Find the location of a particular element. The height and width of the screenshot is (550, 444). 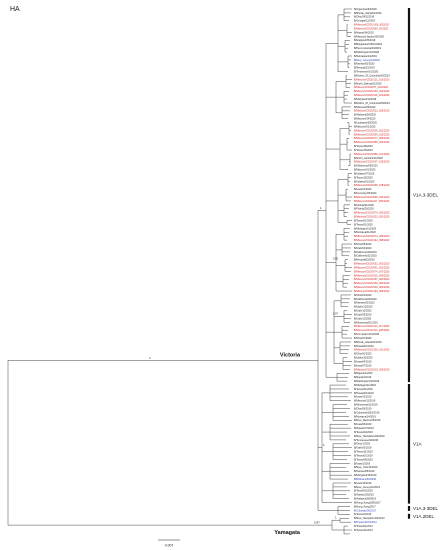

taxon-label: B/Minnesota/11/2019 is located at coordinates (366, 405).